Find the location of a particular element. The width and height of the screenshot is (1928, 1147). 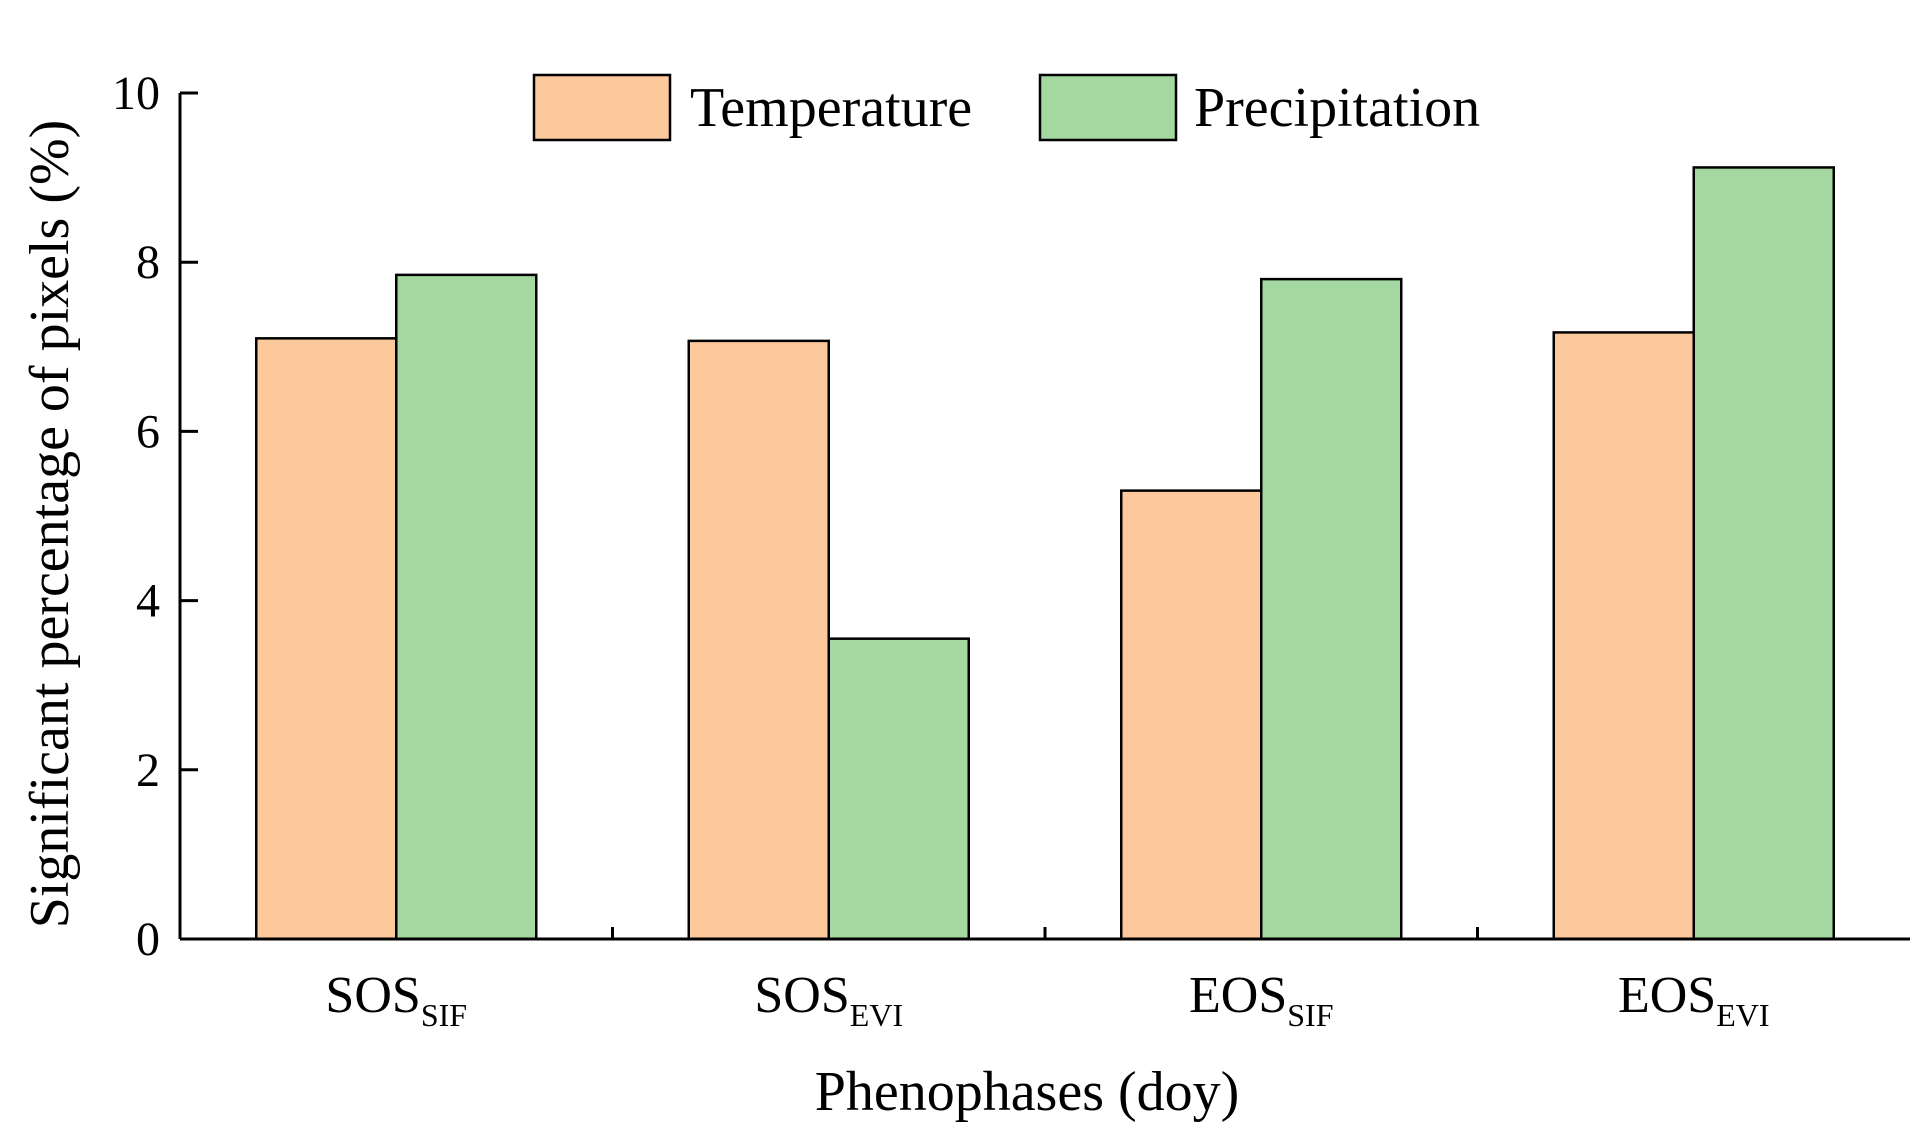

legend-label-precipitation: Precipitation is located at coordinates (1337, 108).